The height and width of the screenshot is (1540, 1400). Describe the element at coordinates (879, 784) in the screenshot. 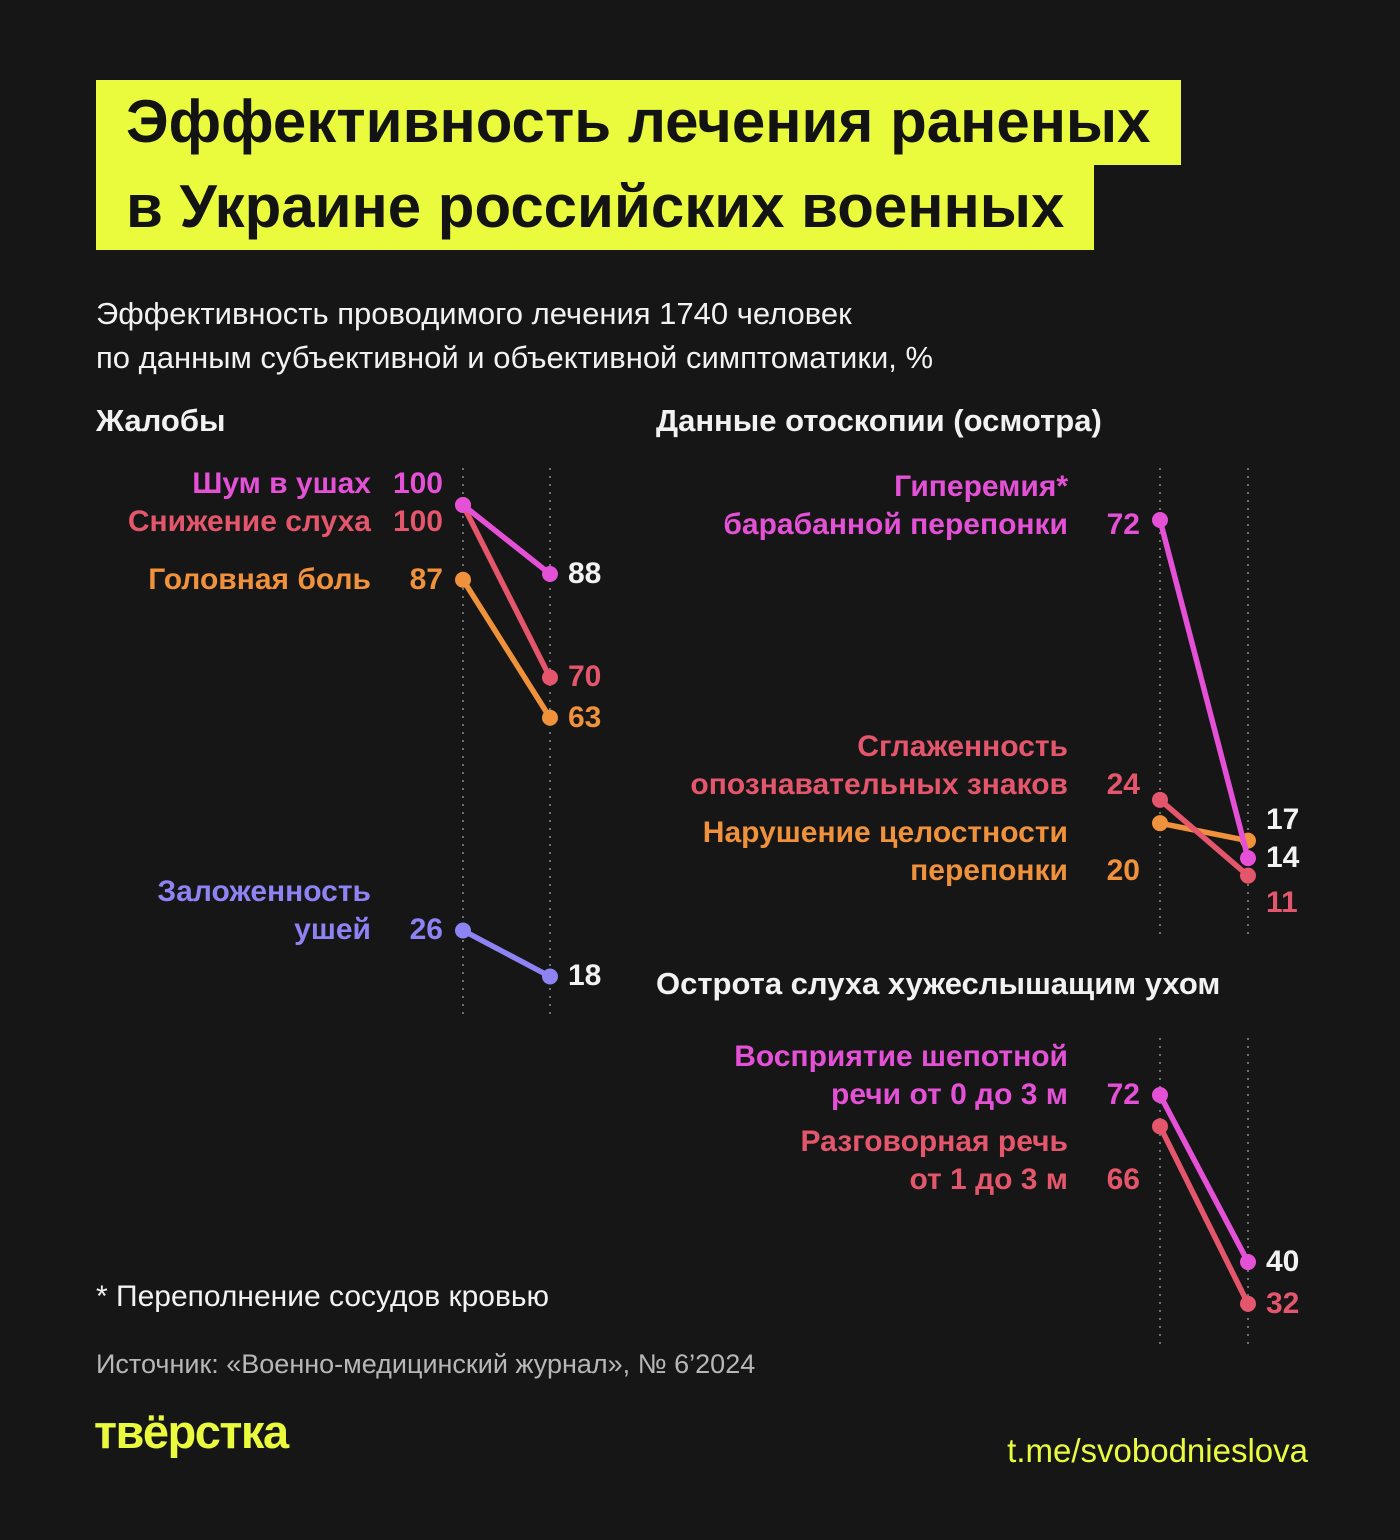

I see `series-name: опознавательных знаков` at that location.